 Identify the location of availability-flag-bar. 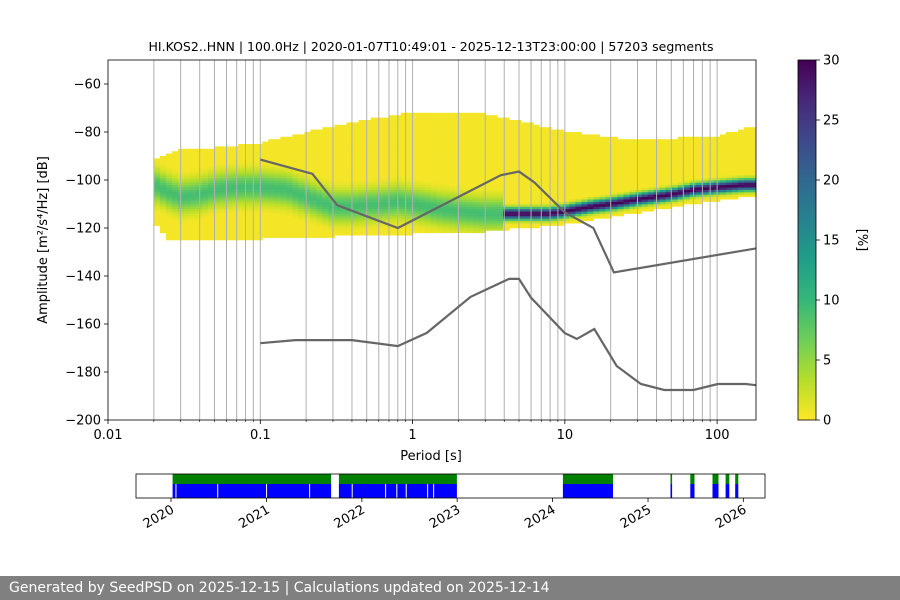
(715, 479).